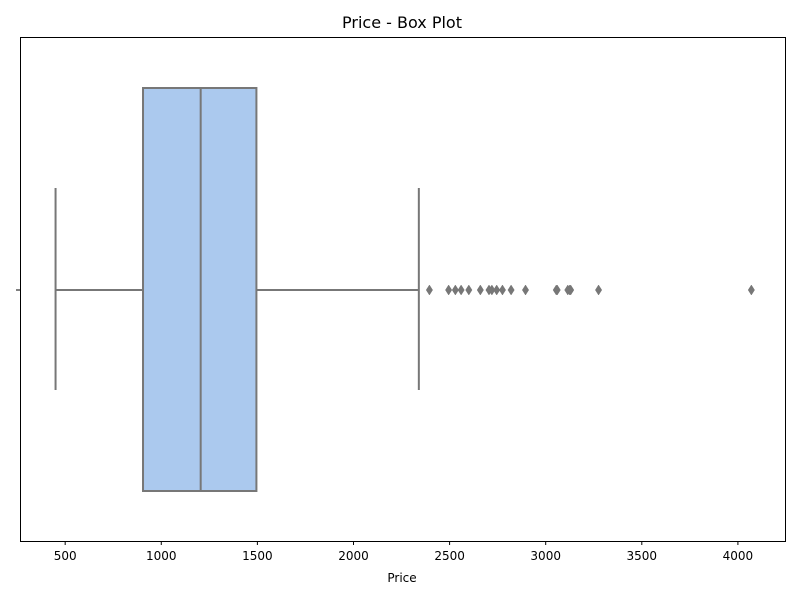 This screenshot has width=800, height=600. I want to click on x-tick-label: 4000, so click(738, 556).